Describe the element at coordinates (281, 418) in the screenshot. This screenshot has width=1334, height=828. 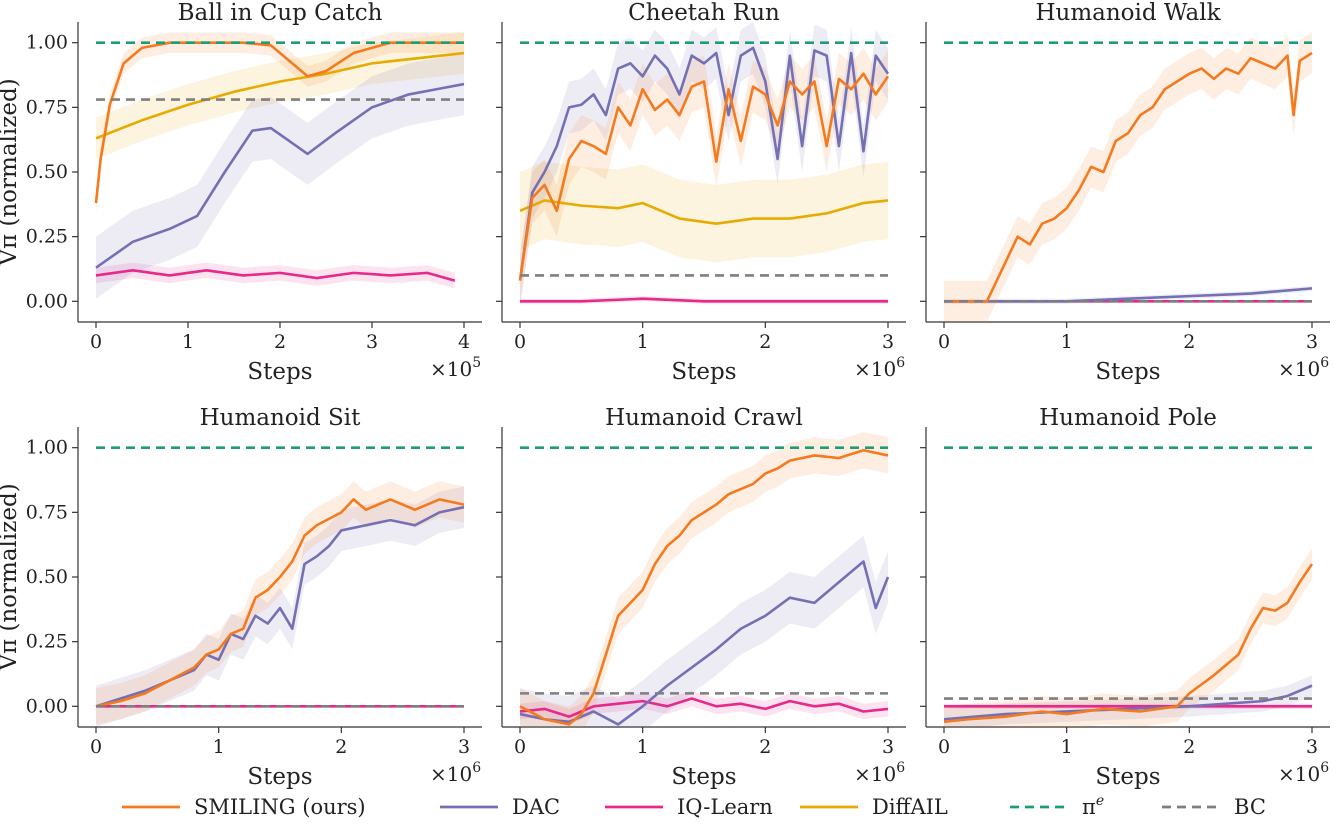
I see `subplot-title: Humanoid Sit` at that location.